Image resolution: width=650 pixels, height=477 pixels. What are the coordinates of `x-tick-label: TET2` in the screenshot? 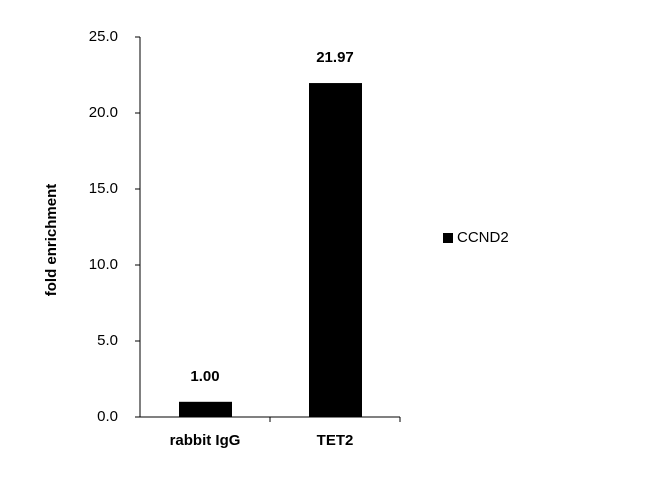 It's located at (335, 440).